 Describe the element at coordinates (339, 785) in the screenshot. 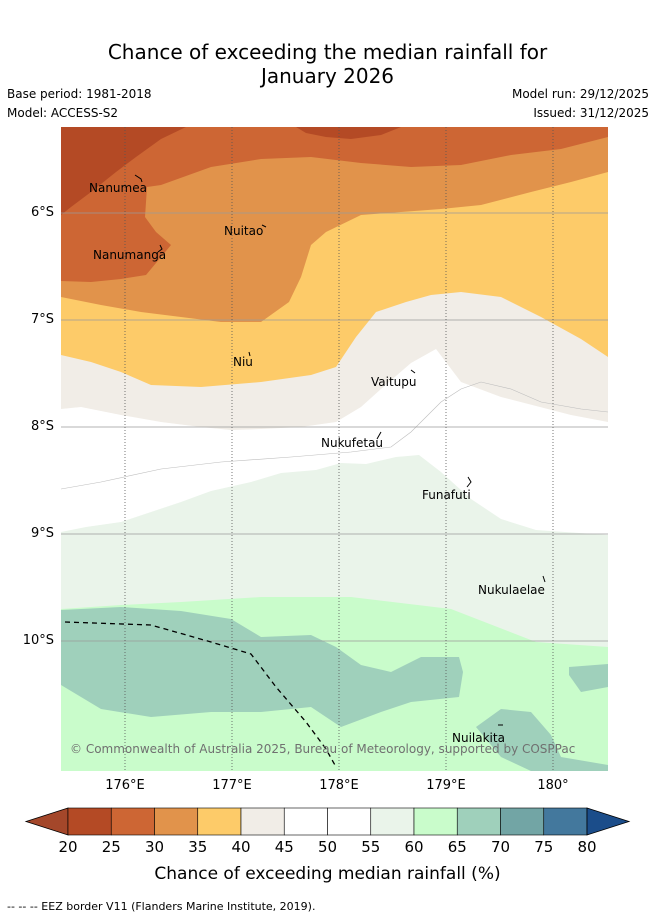

I see `lon-label: 178°E` at that location.